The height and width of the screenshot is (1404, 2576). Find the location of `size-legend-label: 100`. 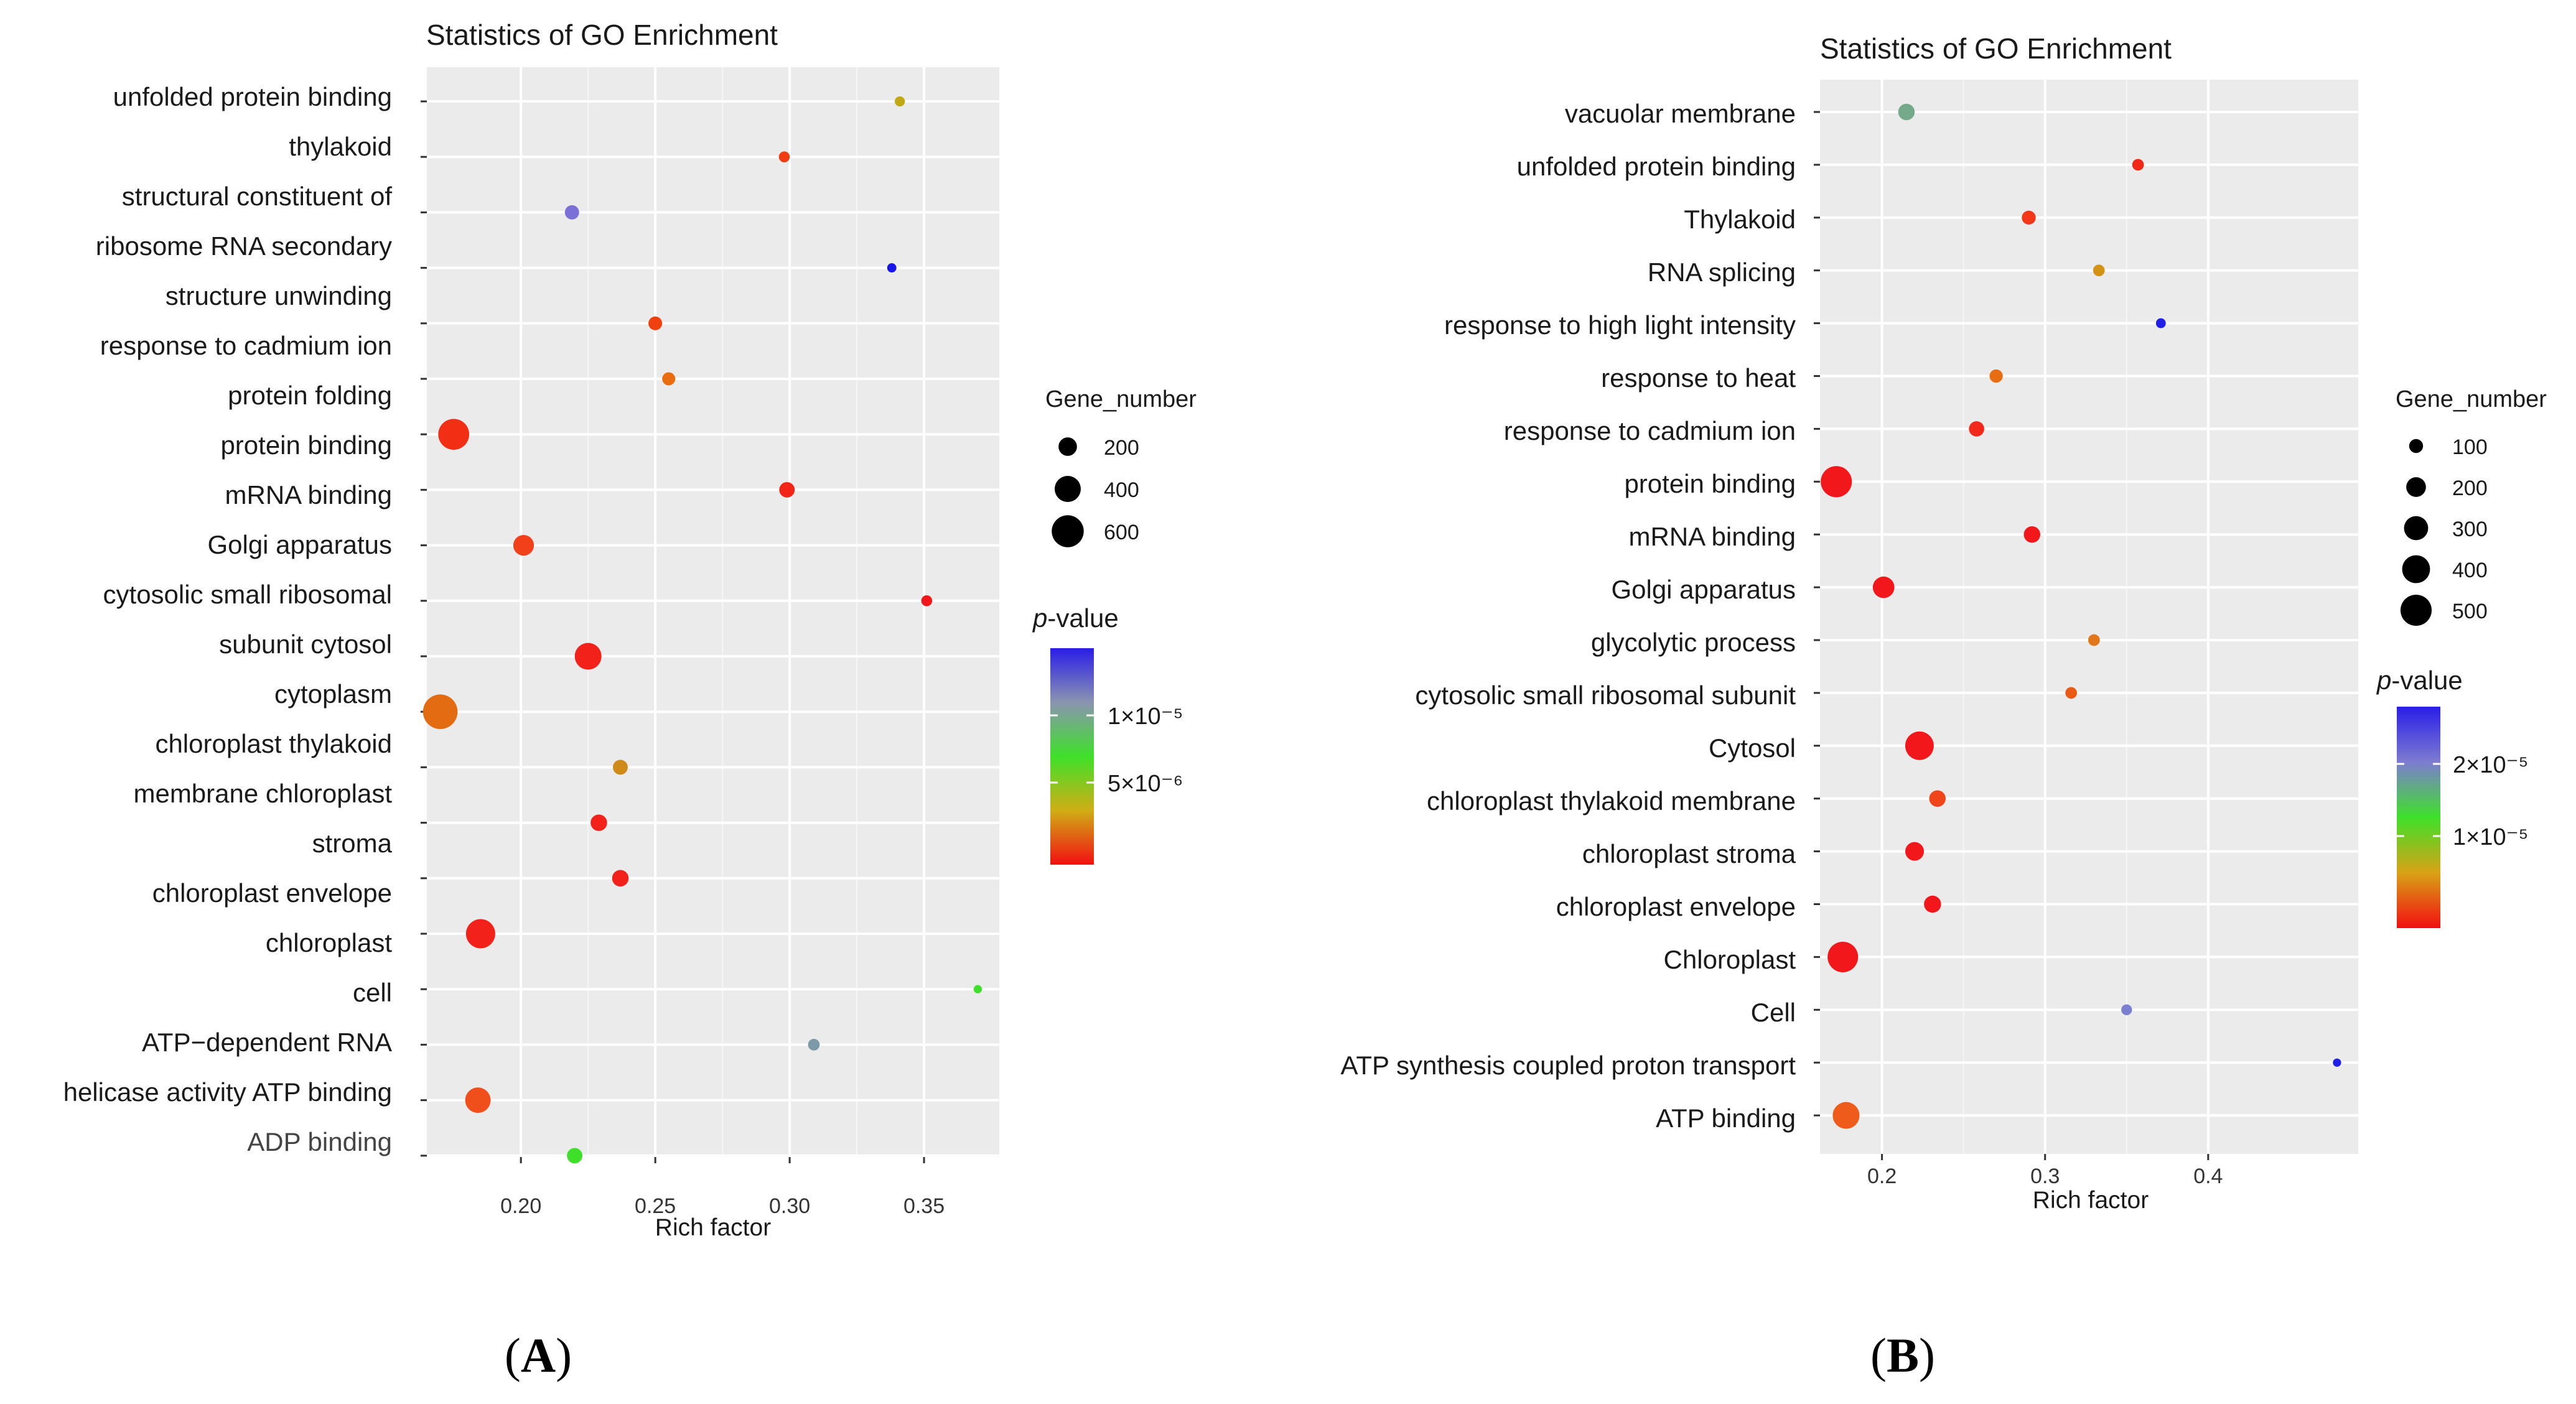

size-legend-label: 100 is located at coordinates (2470, 447).